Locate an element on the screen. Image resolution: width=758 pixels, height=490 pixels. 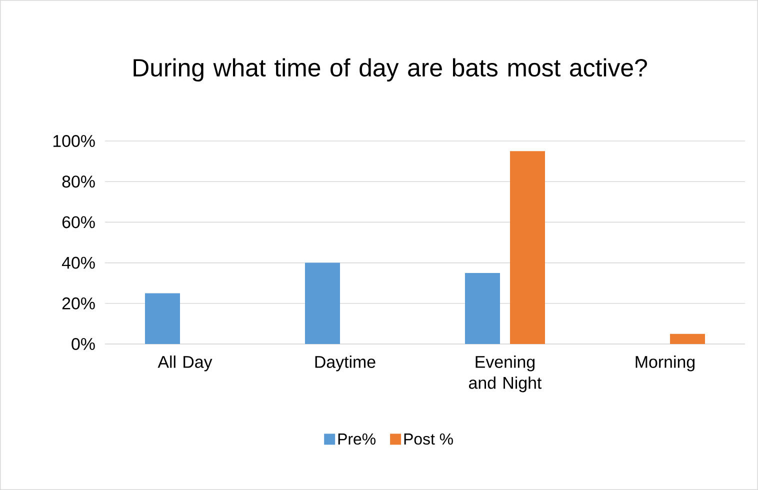
x-tick-label: Evening and Night is located at coordinates (505, 374).